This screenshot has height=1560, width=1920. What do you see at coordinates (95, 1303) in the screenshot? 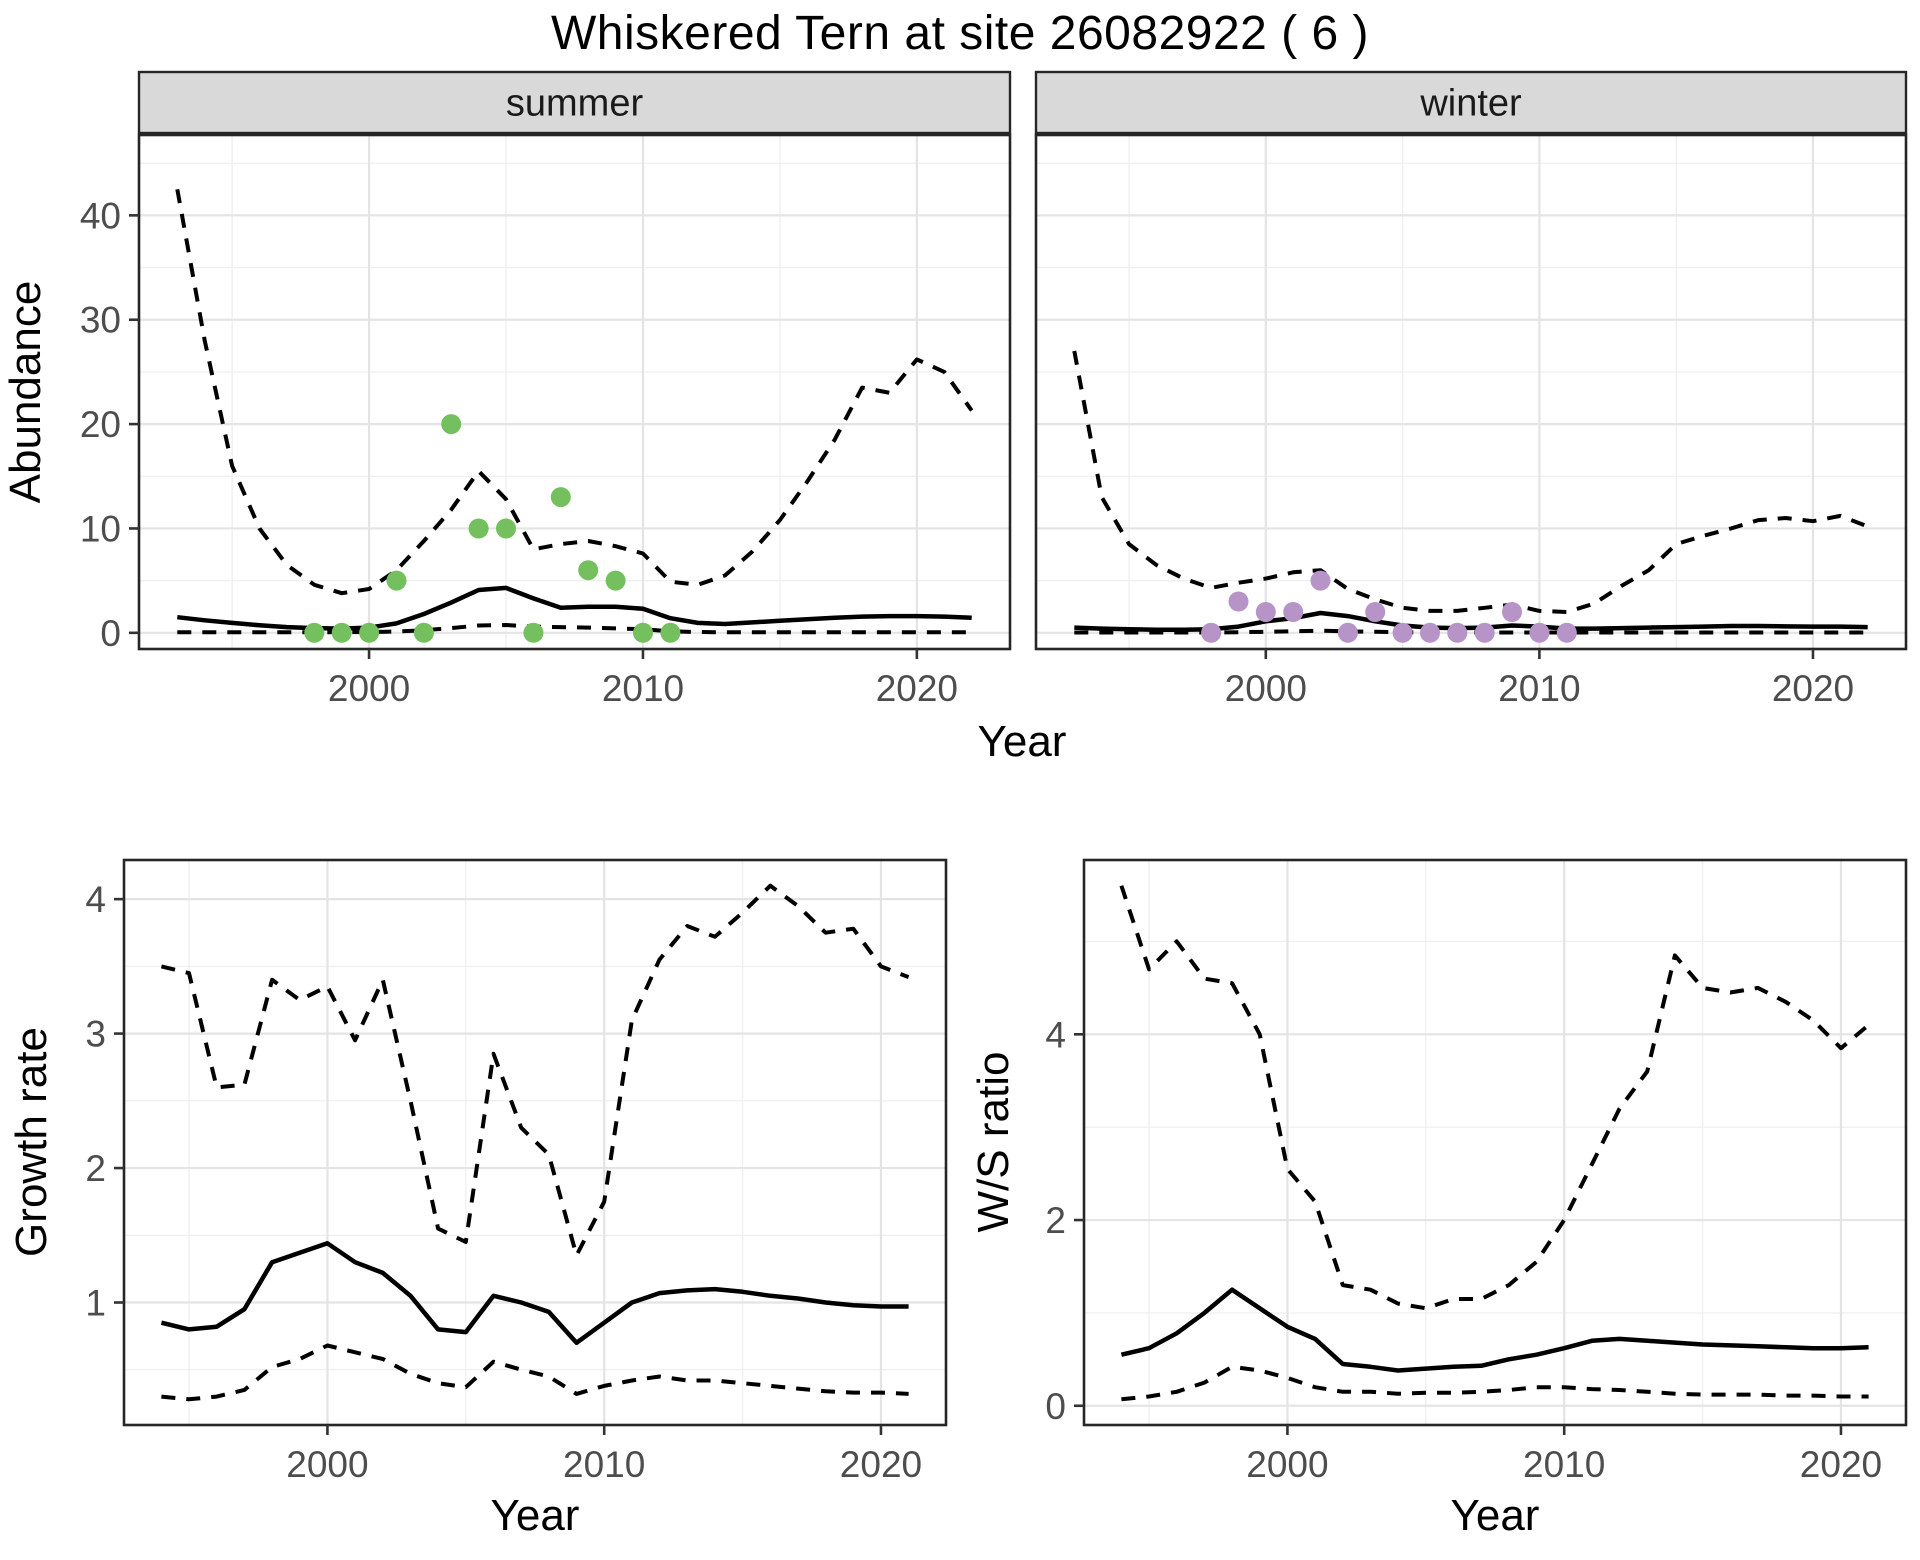
I see `y-tick-label: 1` at bounding box center [95, 1303].